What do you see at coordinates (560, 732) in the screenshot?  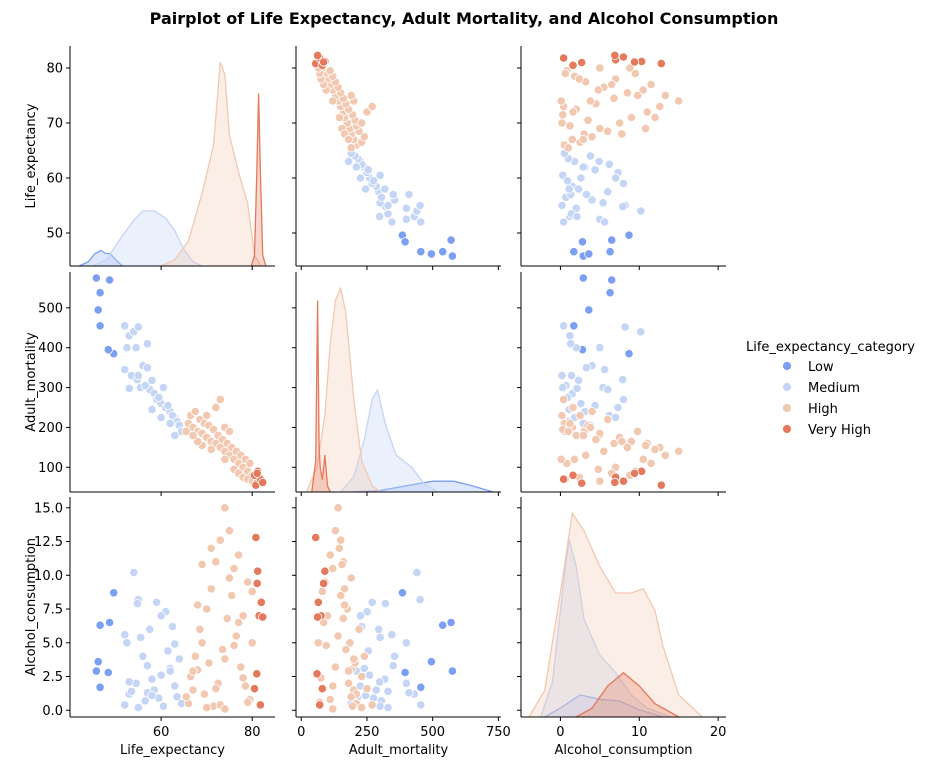 I see `x-tick-label: 0` at bounding box center [560, 732].